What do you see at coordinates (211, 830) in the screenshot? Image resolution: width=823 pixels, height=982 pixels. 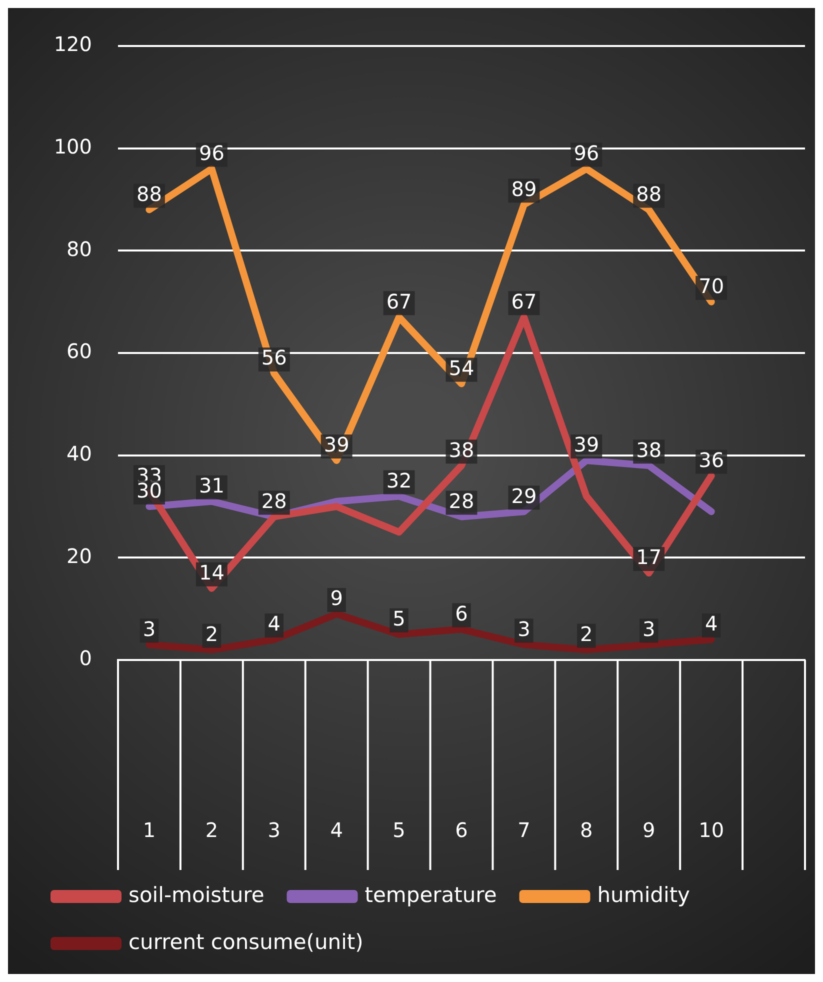 I see `x-tick-label: 2` at bounding box center [211, 830].